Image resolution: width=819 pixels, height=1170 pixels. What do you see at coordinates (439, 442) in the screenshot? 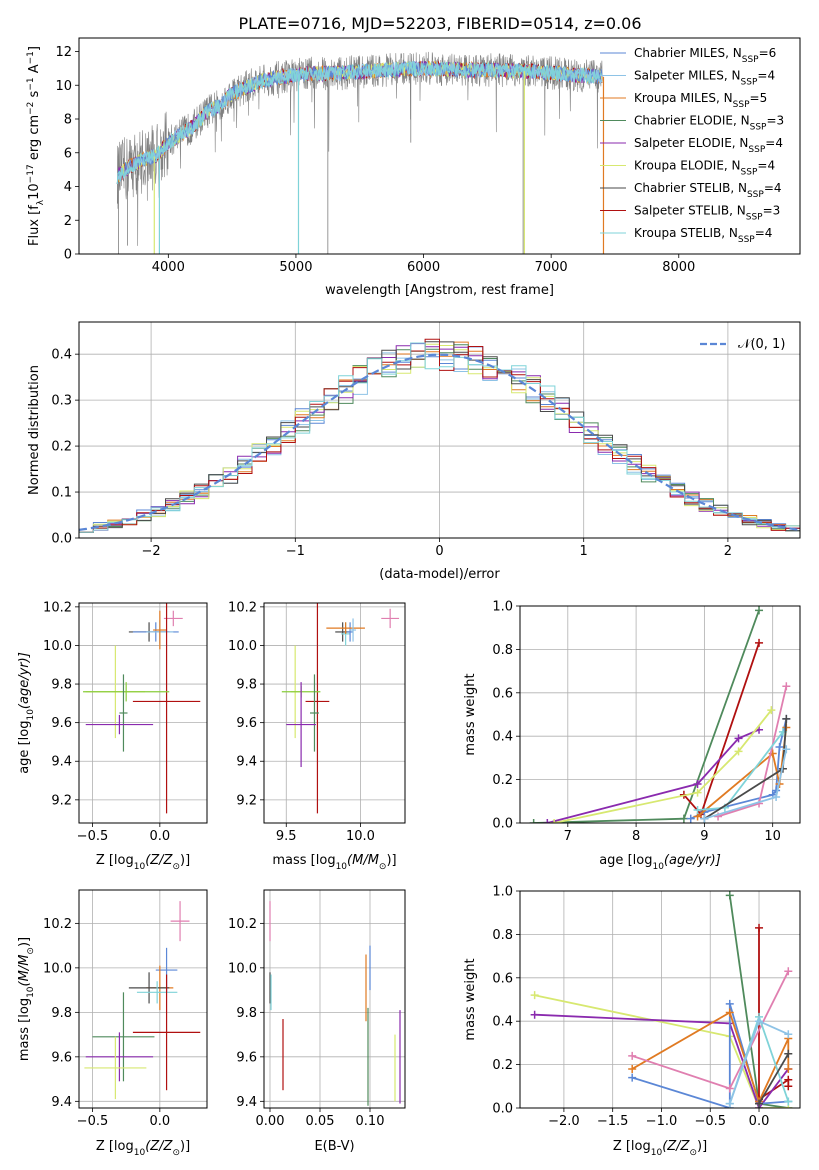
I see `gaussian-curve` at bounding box center [439, 442].